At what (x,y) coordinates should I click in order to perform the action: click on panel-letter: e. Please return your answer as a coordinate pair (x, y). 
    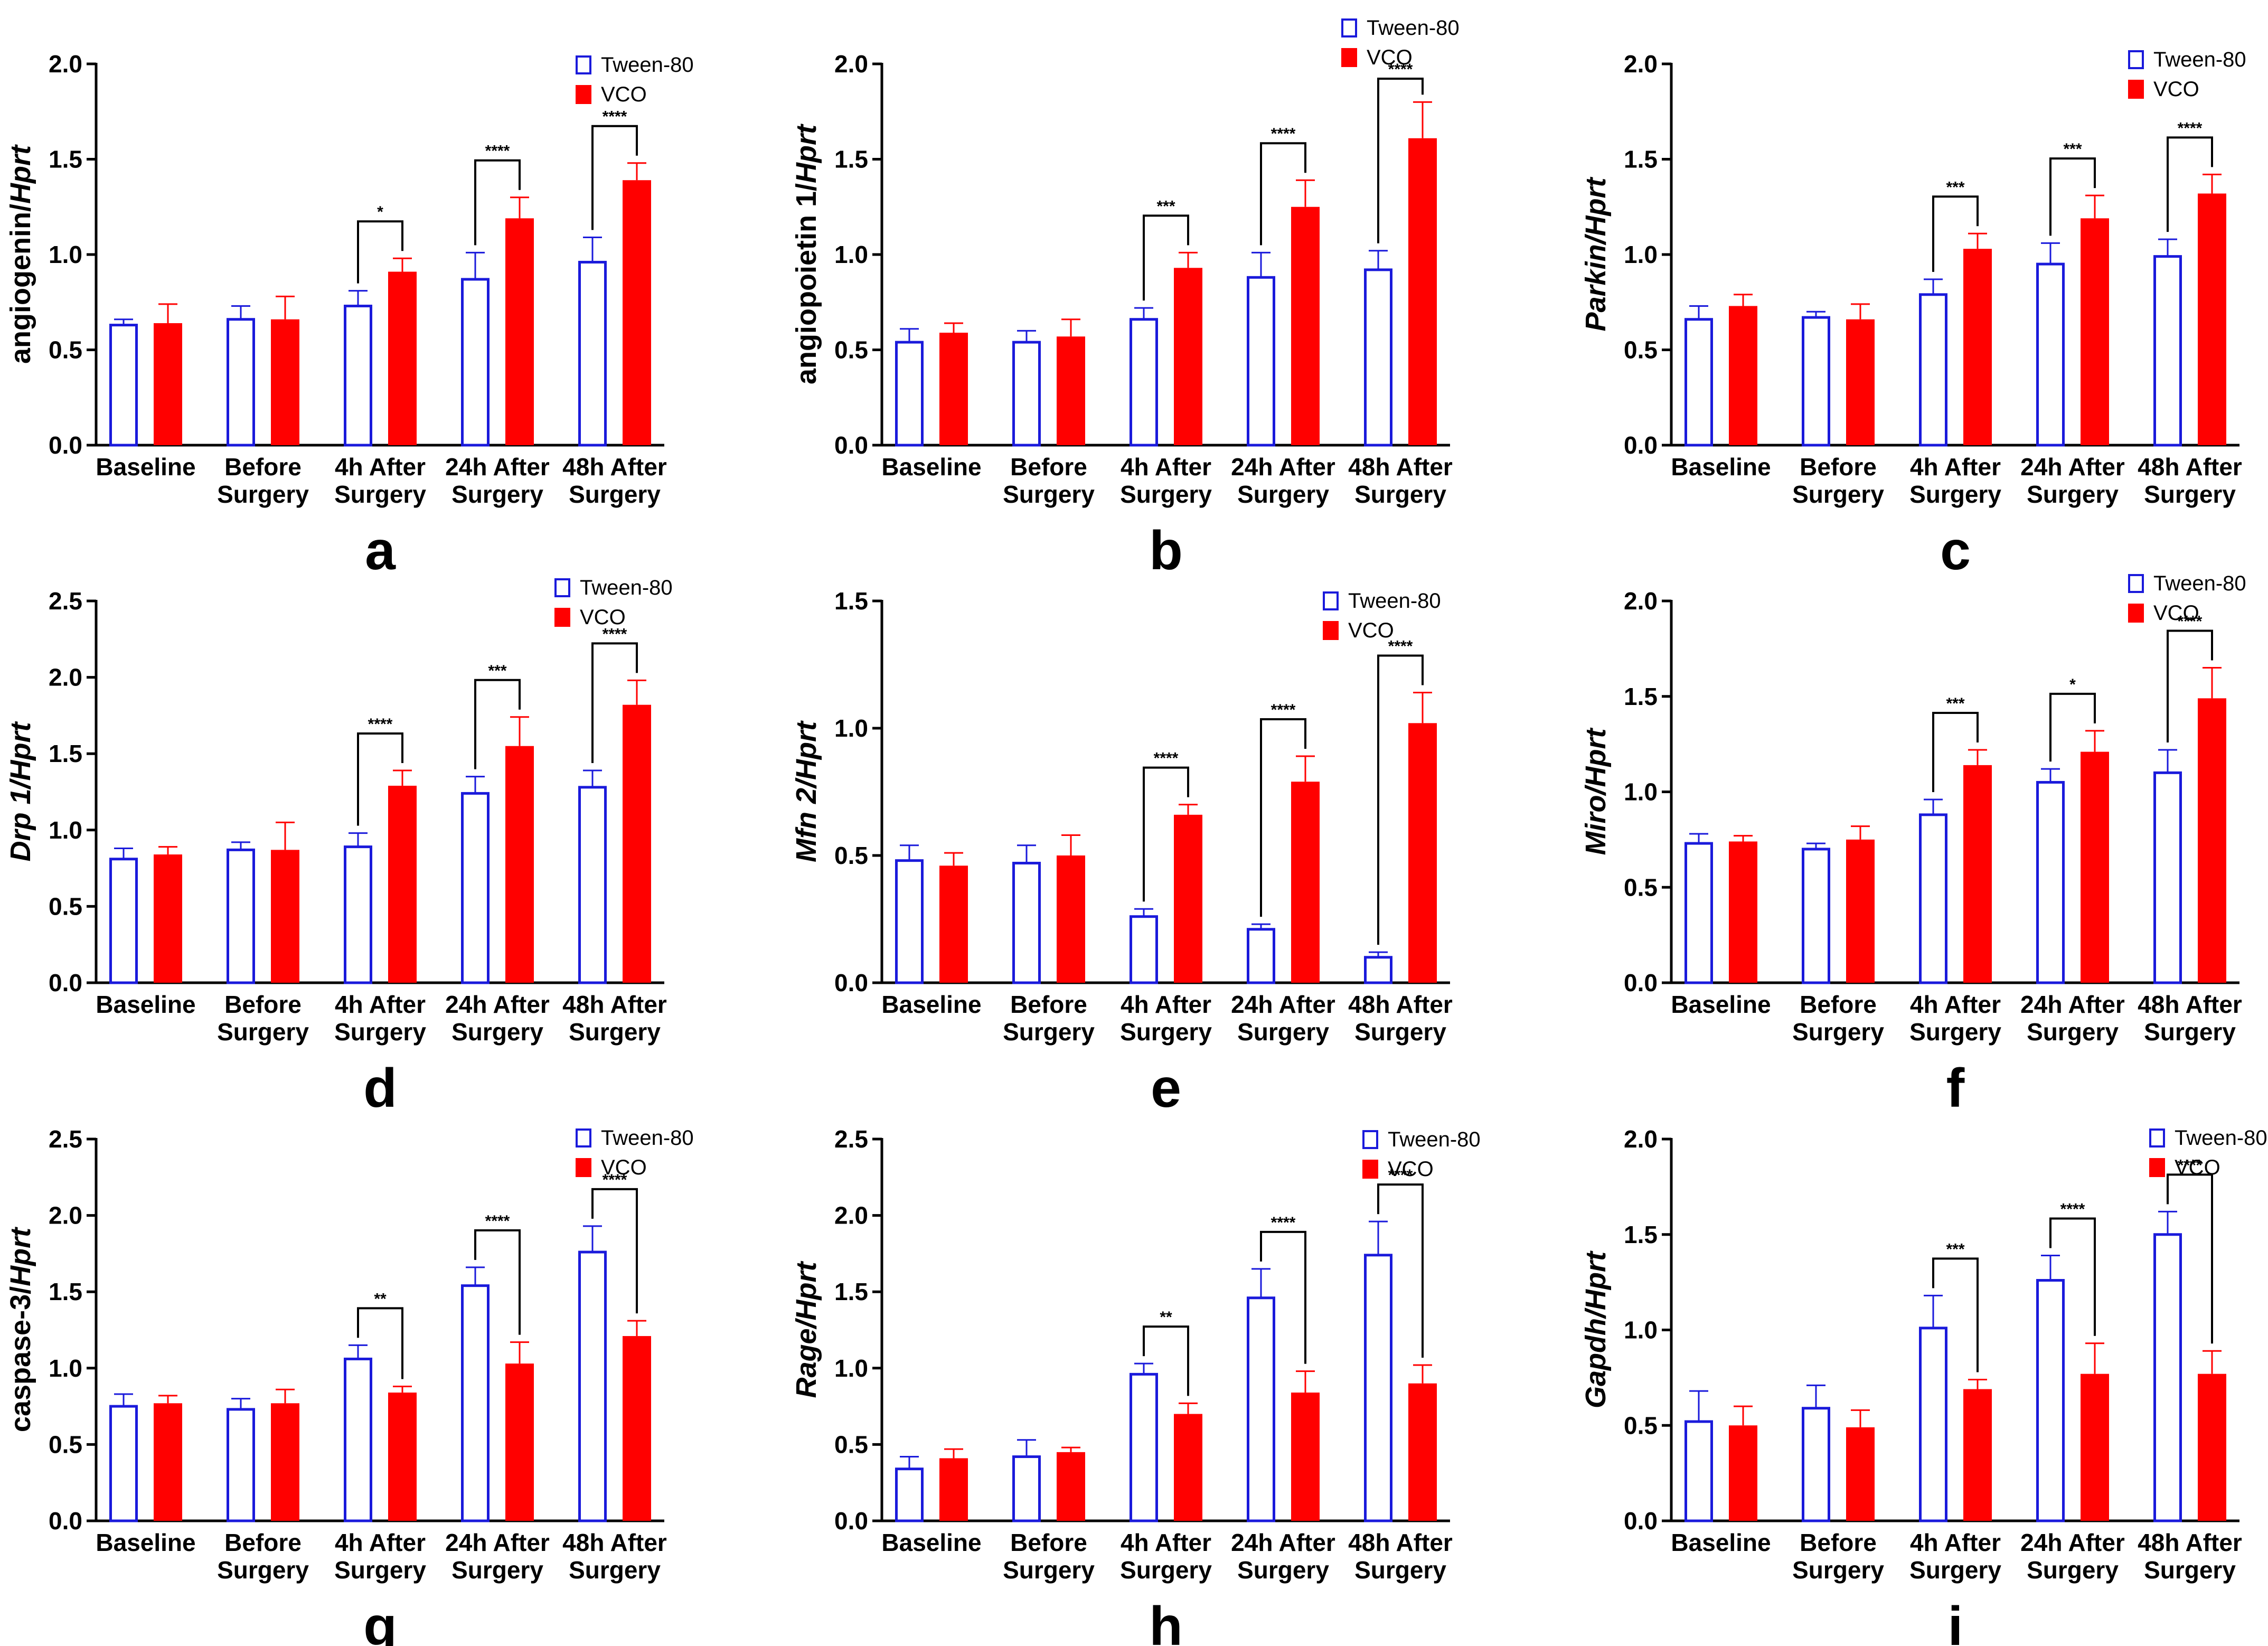
    Looking at the image, I should click on (1166, 1088).